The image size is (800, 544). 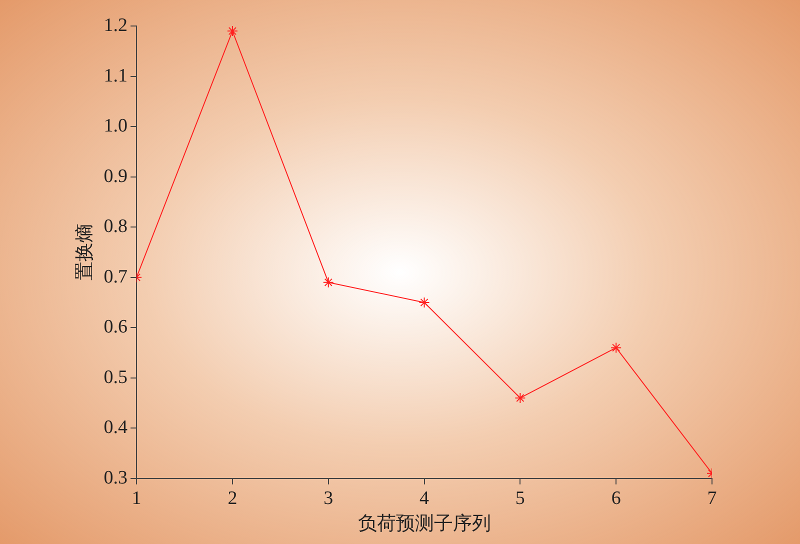 I want to click on y-tick-label: 0.4, so click(x=116, y=427).